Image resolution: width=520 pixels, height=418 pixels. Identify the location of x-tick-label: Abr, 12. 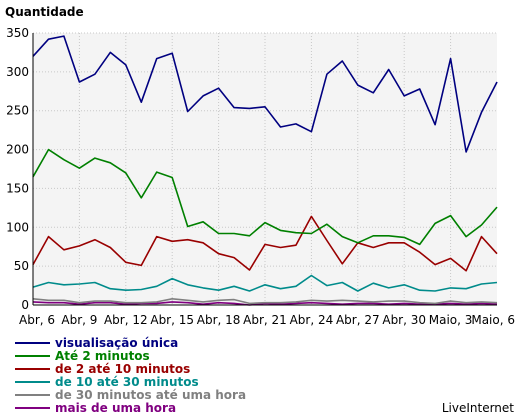
(126, 320).